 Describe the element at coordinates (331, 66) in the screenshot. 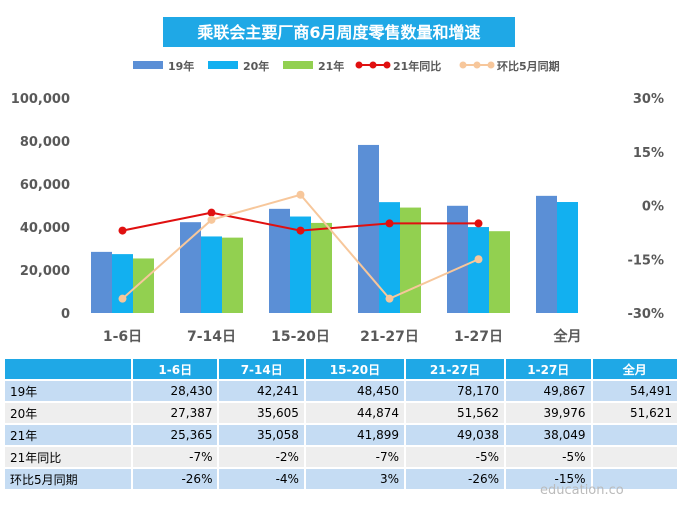

I see `legend-label: 21年` at that location.